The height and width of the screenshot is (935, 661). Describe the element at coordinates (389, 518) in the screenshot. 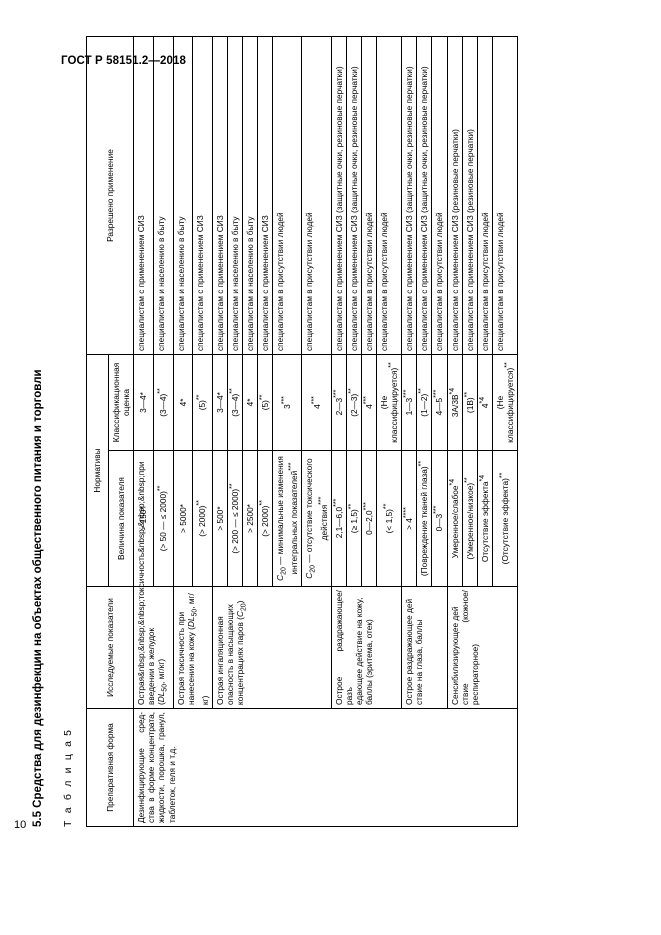

I see `cell-indicator-value: (< 1,5)**` at that location.